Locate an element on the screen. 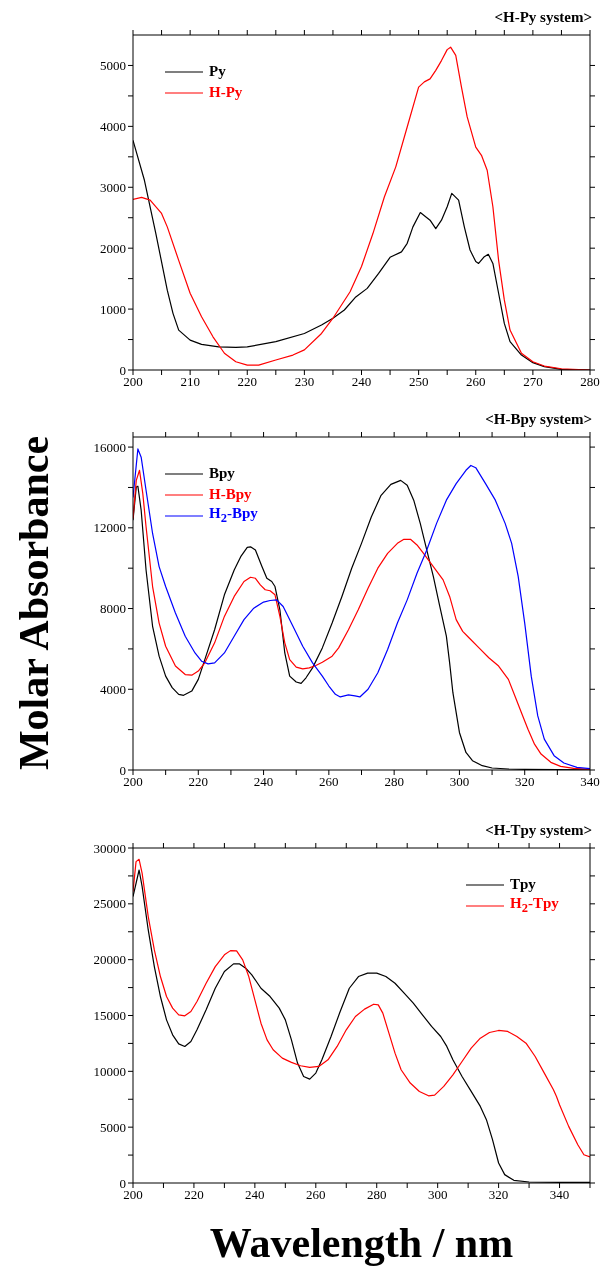 This screenshot has width=602, height=1276. legend-label: H$_{2}$-Tpy is located at coordinates (534, 905).